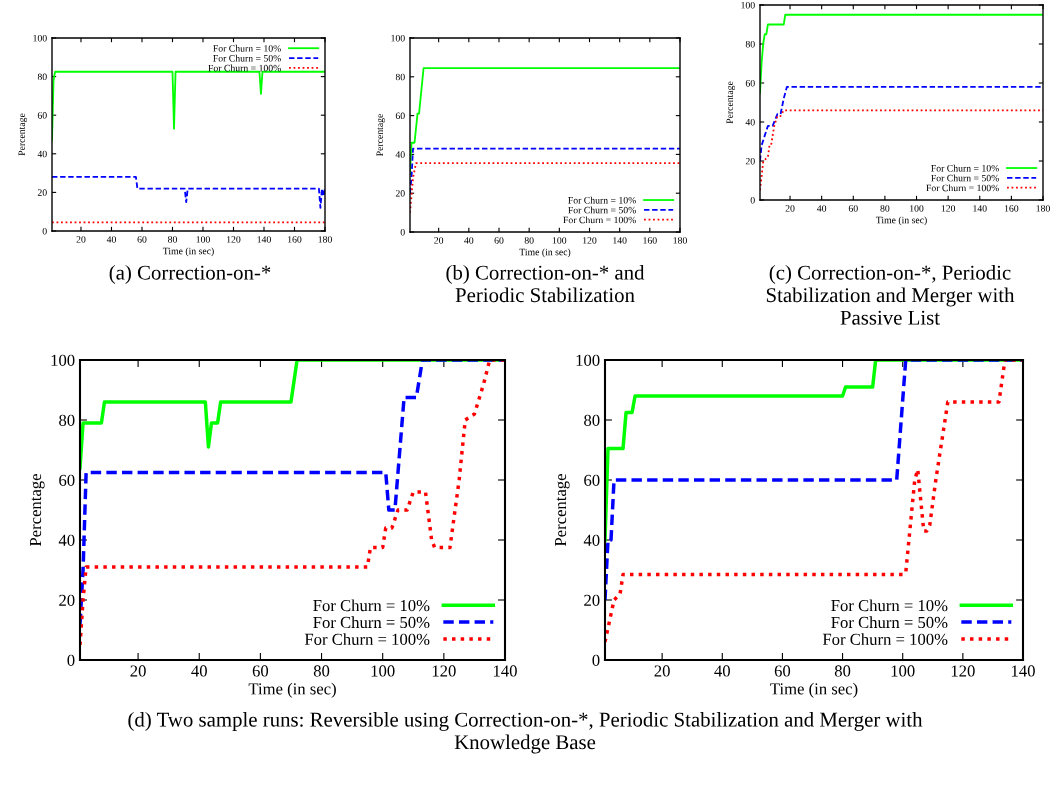 The width and height of the screenshot is (1051, 785). I want to click on text: (a) Correction-on-*, so click(190, 274).